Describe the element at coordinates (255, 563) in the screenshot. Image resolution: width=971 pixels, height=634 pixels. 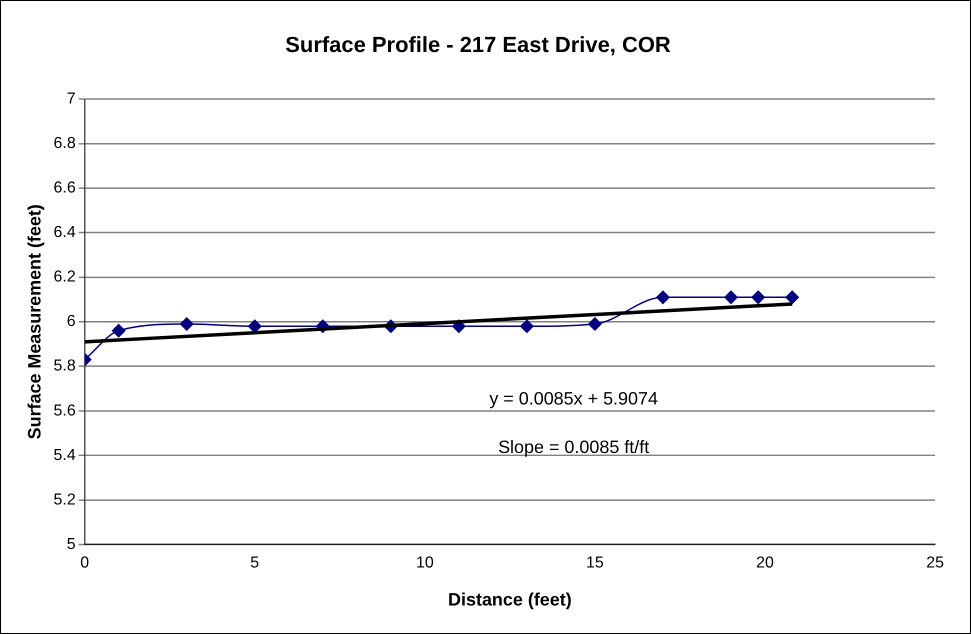
I see `x-tick-label: 5` at that location.